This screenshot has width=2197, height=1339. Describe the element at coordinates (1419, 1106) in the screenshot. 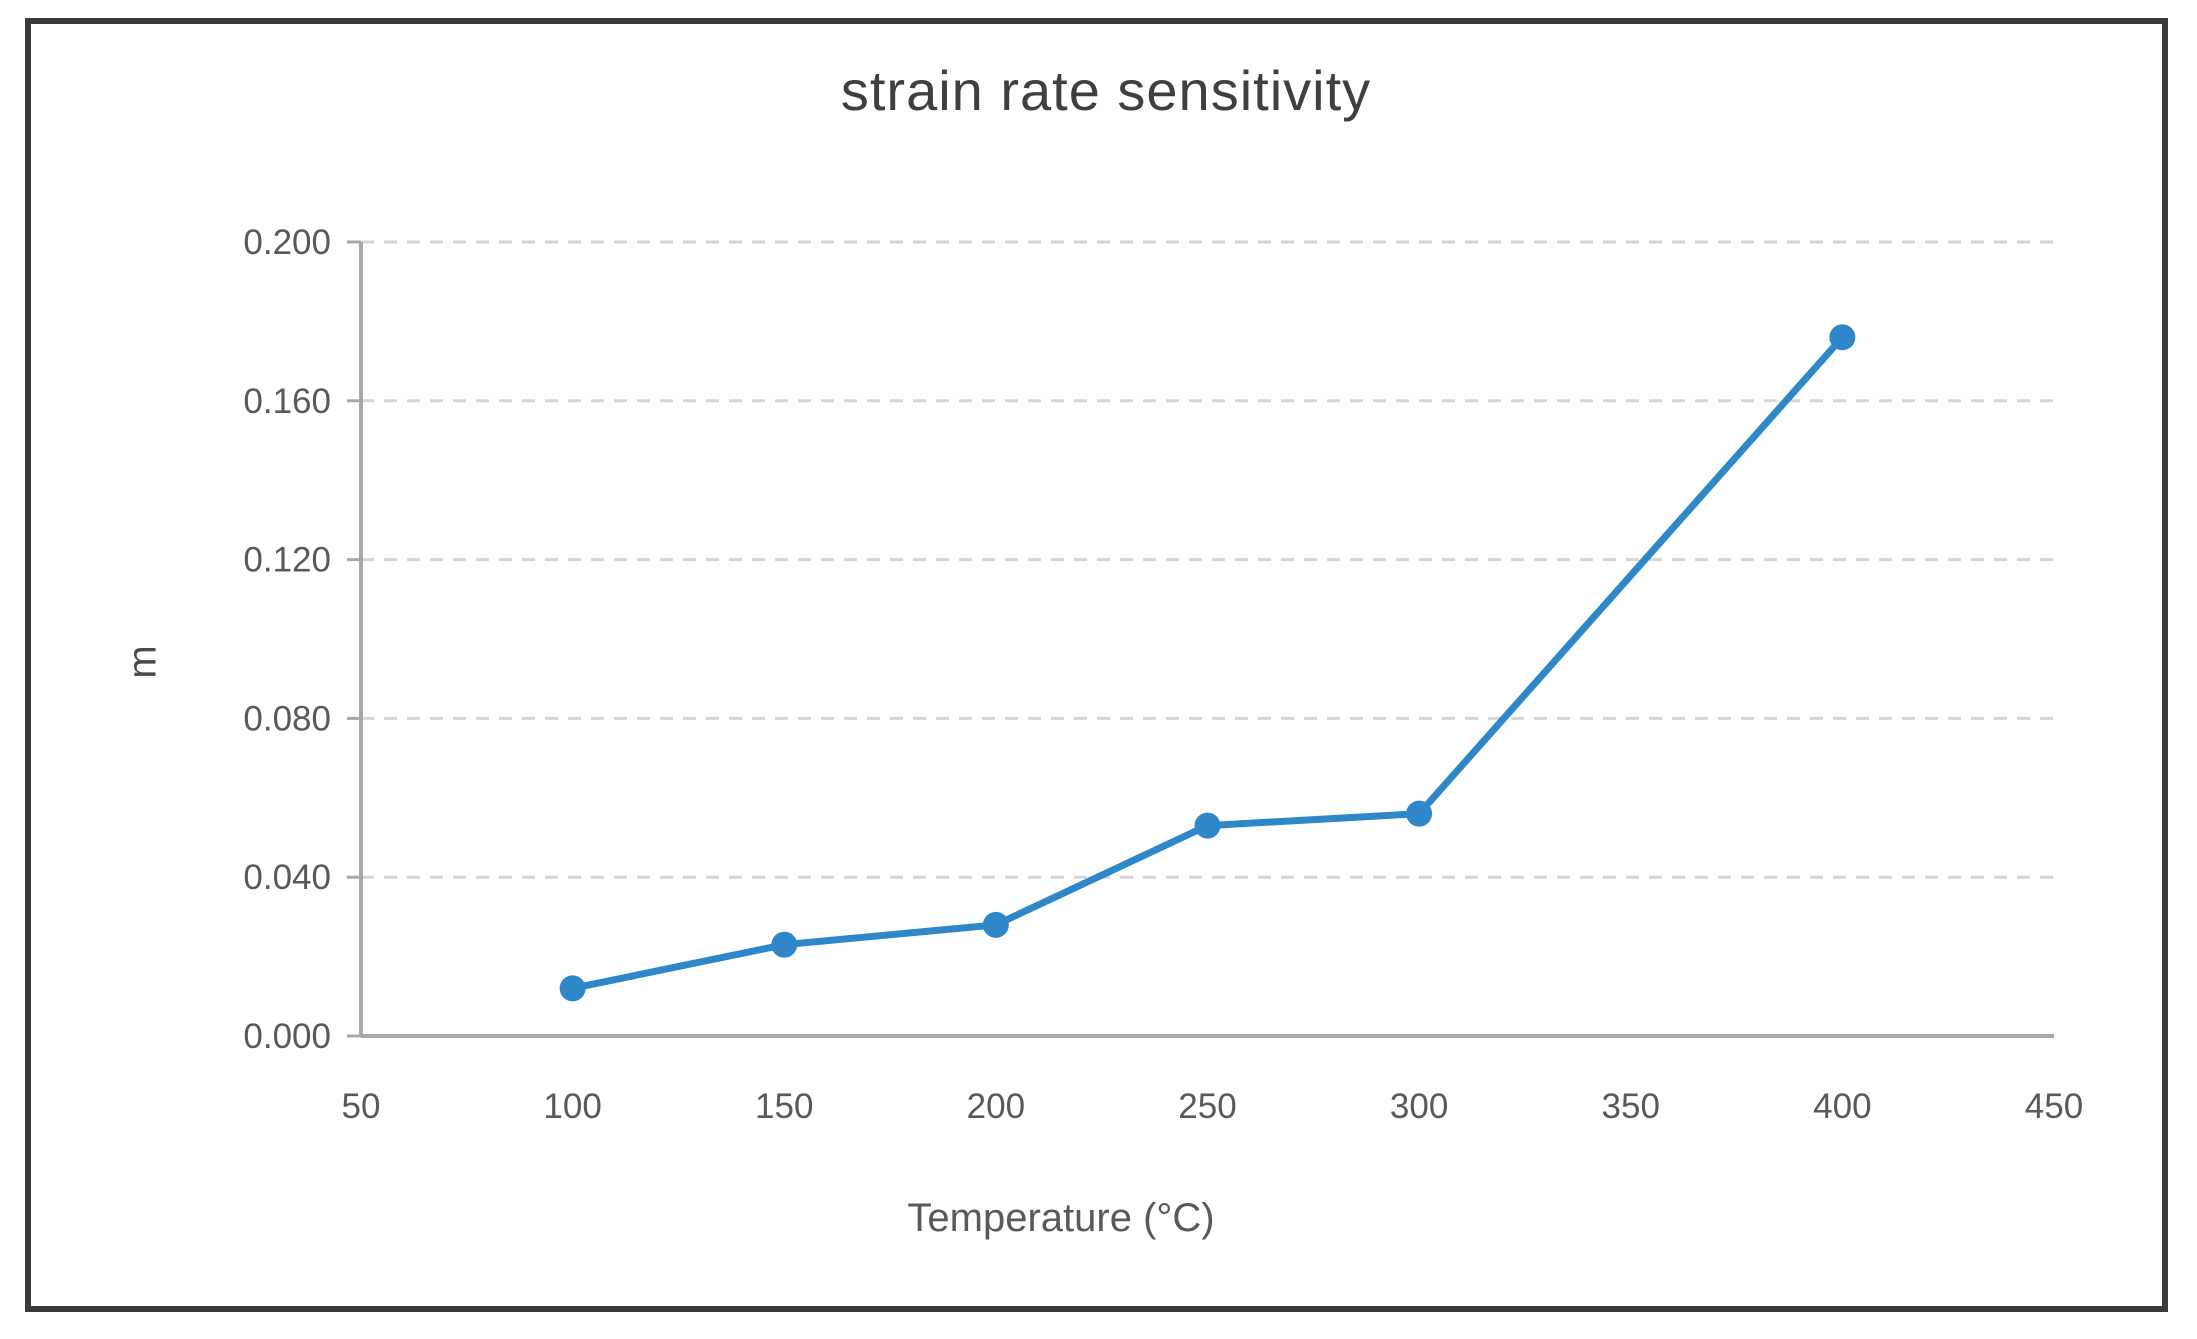

I see `x-tick-label: 300` at that location.